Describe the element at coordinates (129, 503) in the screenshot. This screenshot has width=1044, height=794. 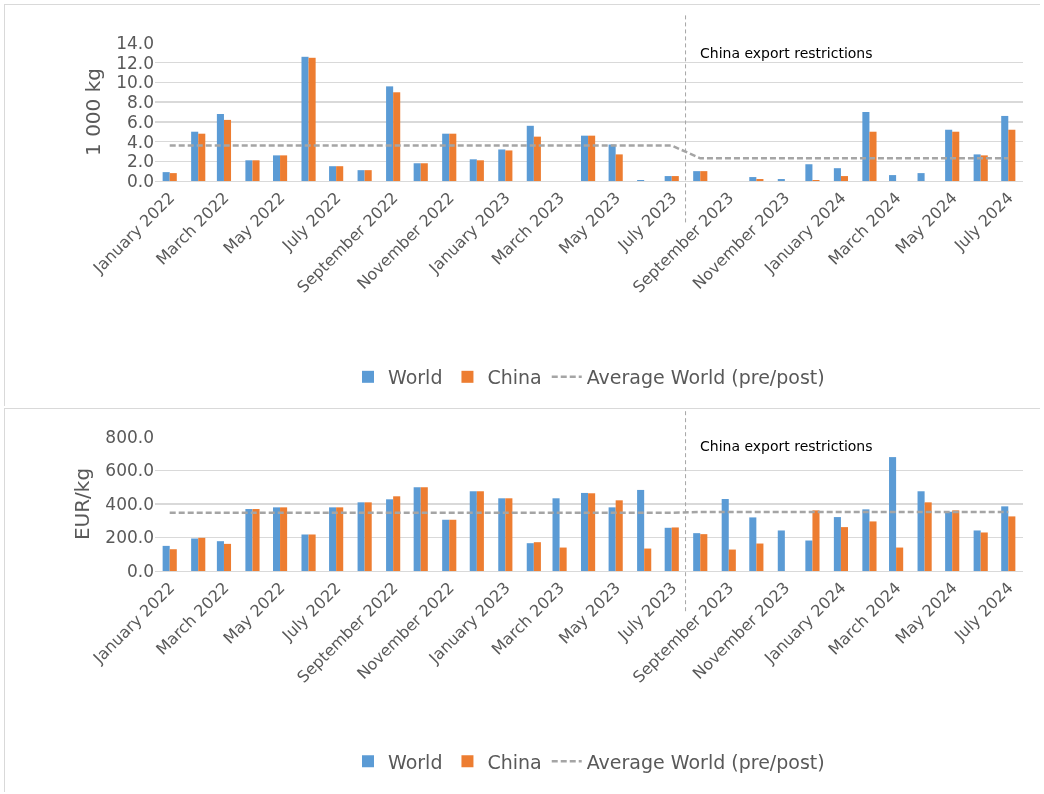
I see `y-tick-label: 400.0` at that location.